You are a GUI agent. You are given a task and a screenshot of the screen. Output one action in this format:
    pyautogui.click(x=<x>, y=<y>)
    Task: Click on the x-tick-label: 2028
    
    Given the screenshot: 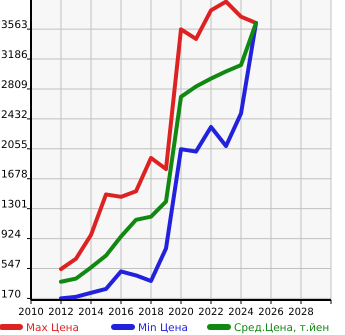 What is the action you would take?
    pyautogui.click(x=301, y=312)
    